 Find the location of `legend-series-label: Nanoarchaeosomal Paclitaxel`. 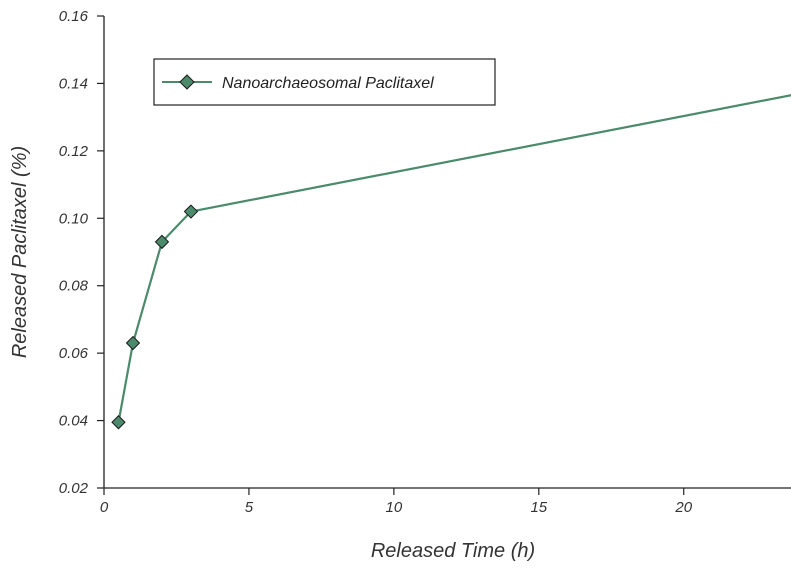

legend-series-label: Nanoarchaeosomal Paclitaxel is located at coordinates (328, 83).